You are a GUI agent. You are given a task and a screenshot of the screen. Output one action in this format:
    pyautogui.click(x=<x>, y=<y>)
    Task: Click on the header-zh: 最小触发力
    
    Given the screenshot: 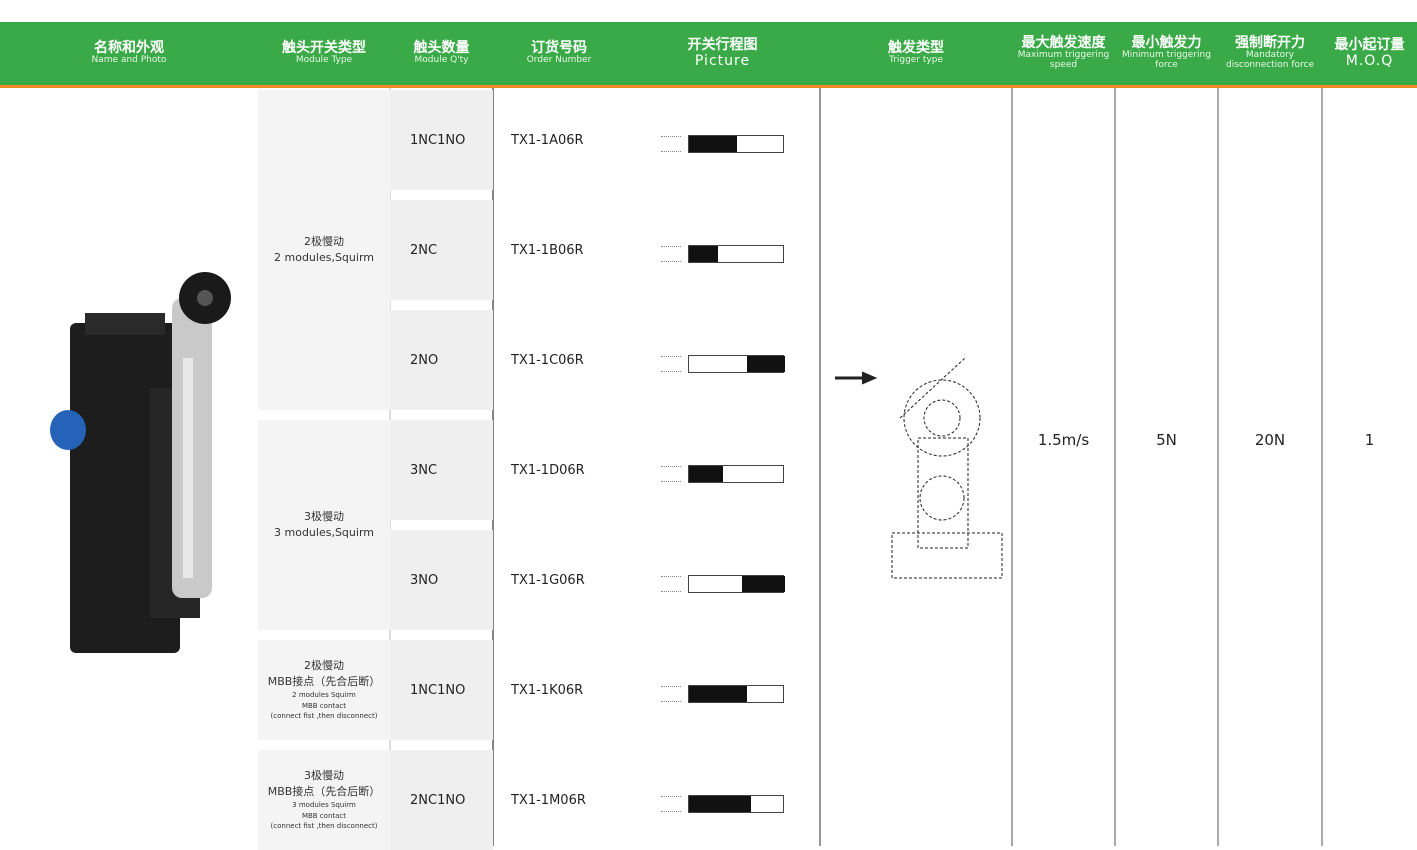 What is the action you would take?
    pyautogui.click(x=1166, y=42)
    